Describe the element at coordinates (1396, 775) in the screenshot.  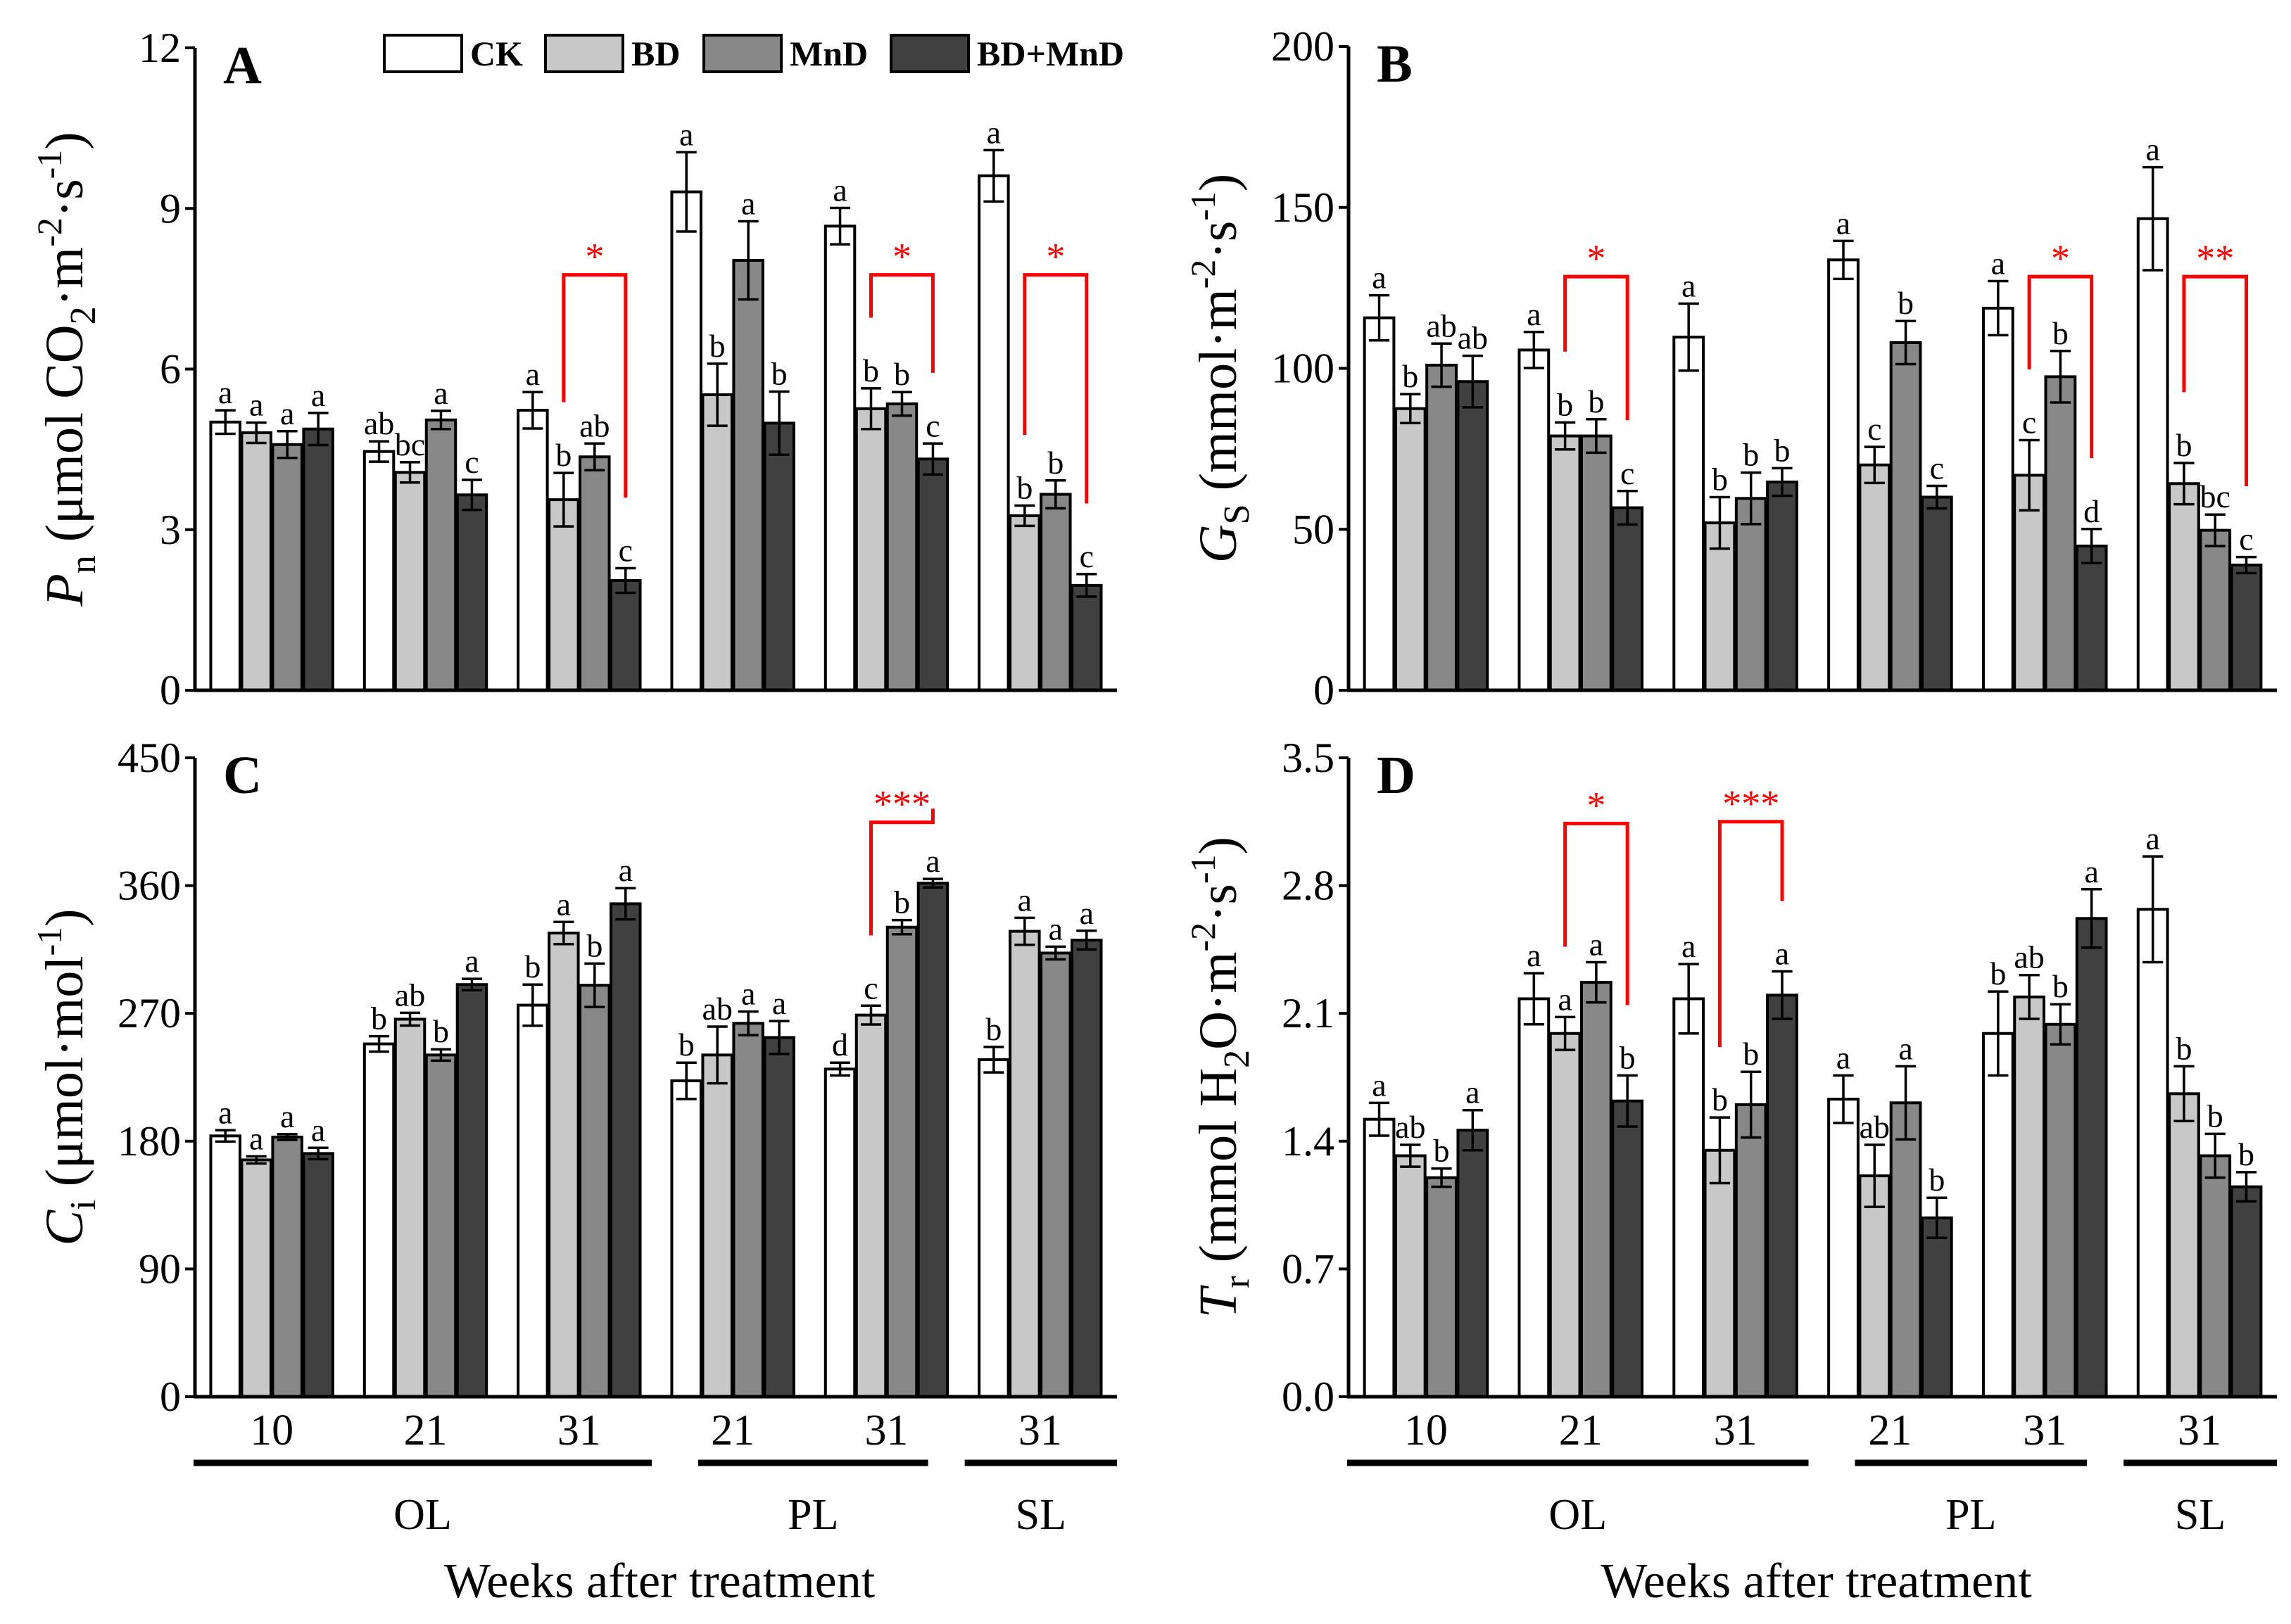
I see `panel-letter: D` at that location.